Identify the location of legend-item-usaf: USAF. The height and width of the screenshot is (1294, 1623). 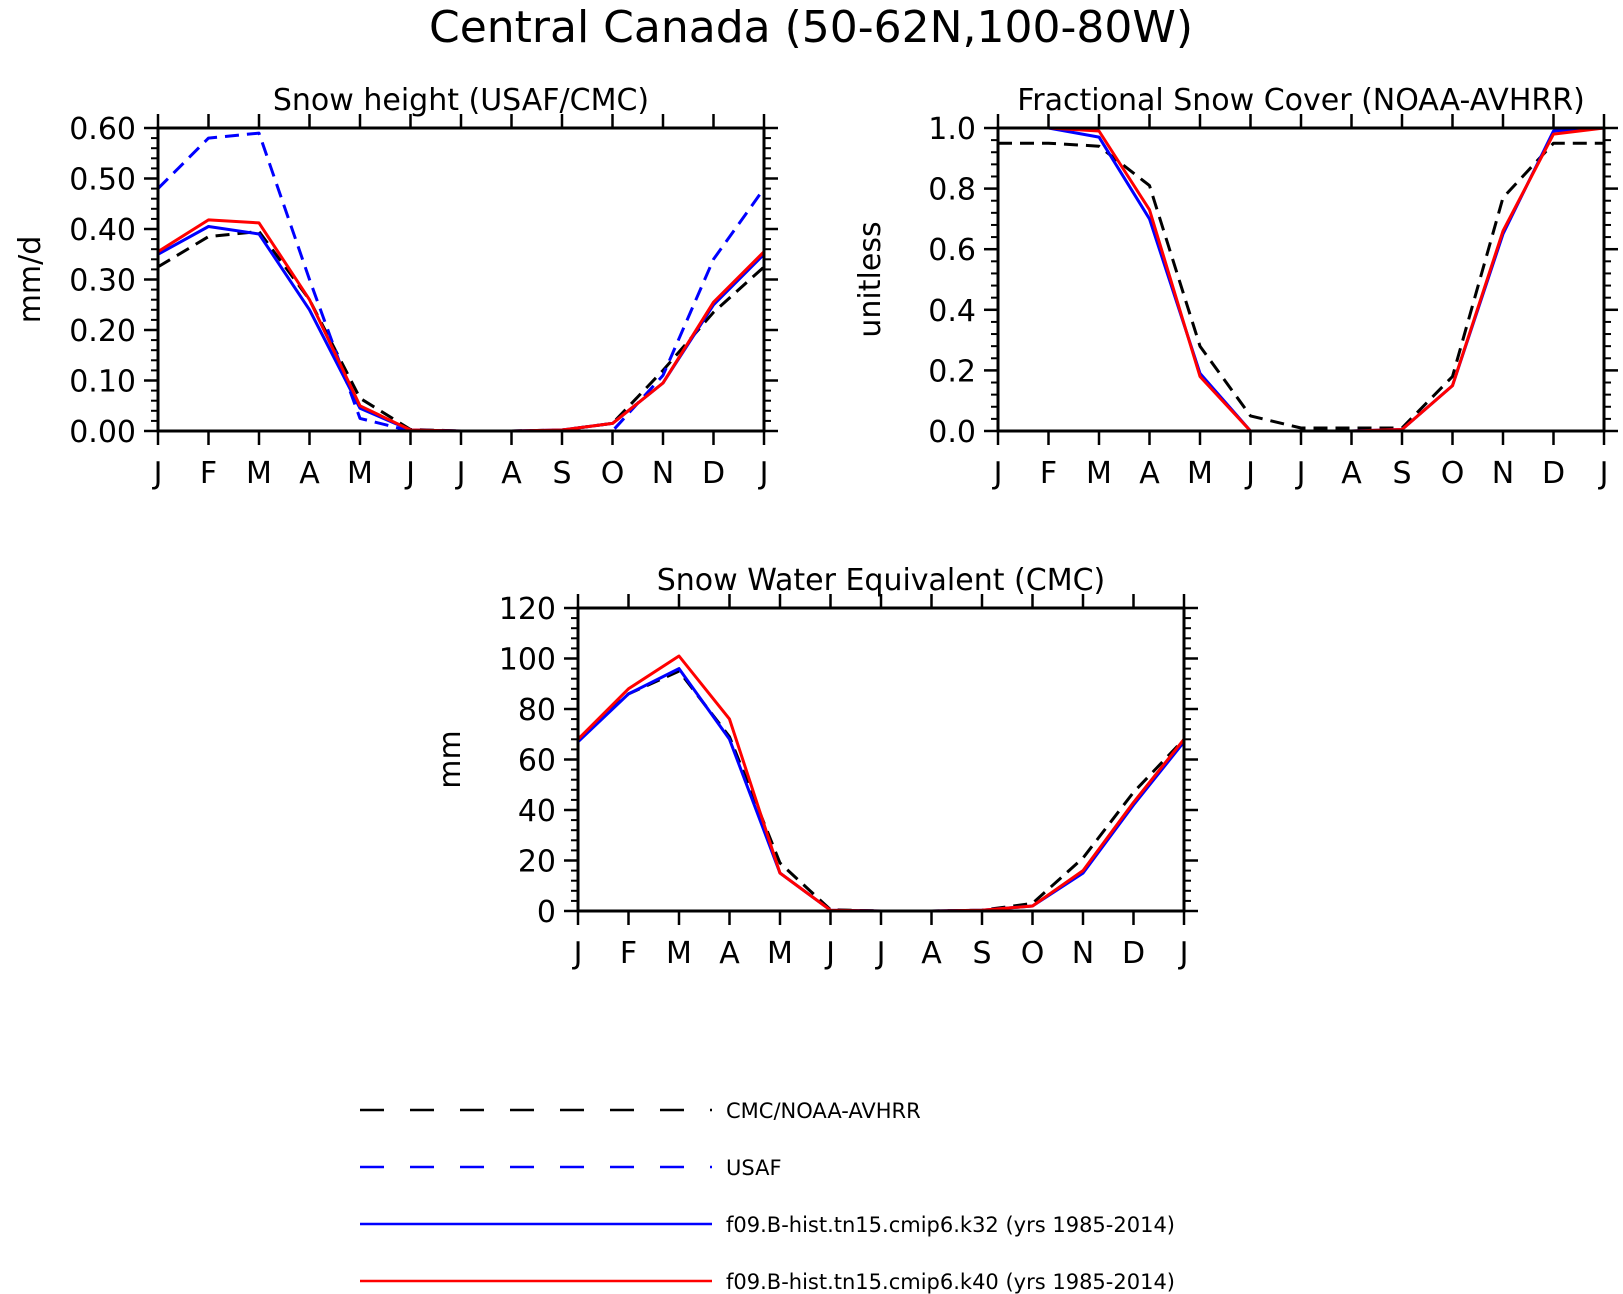
(571, 1168).